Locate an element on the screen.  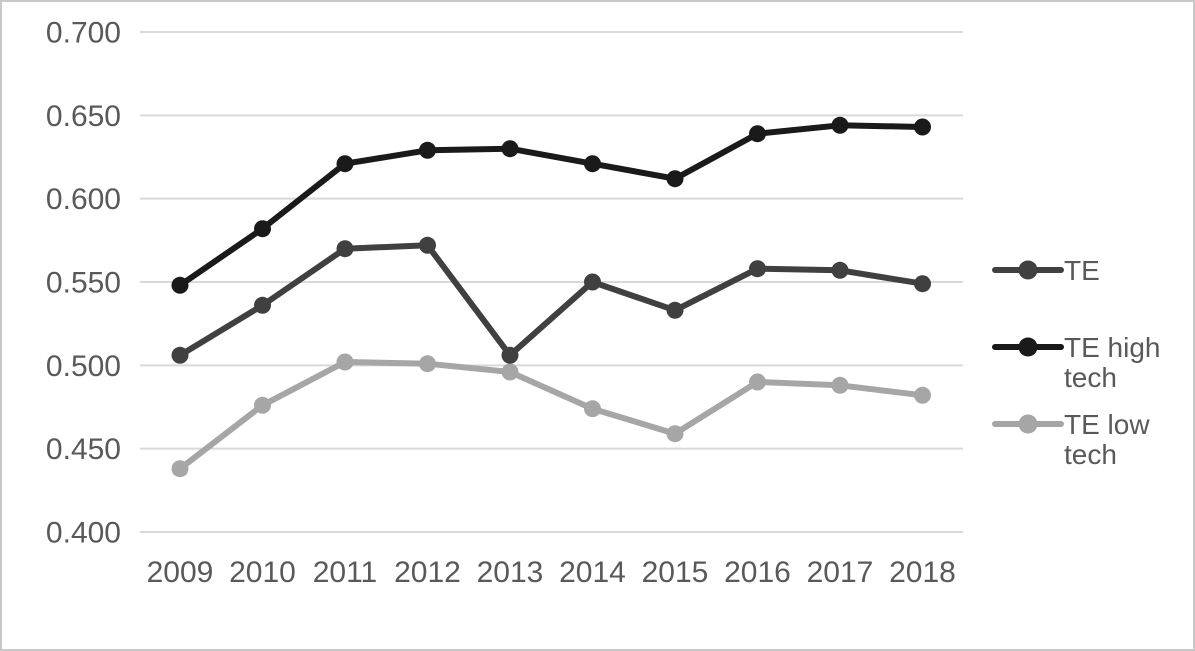
series-line-te-low-tech is located at coordinates (551, 415).